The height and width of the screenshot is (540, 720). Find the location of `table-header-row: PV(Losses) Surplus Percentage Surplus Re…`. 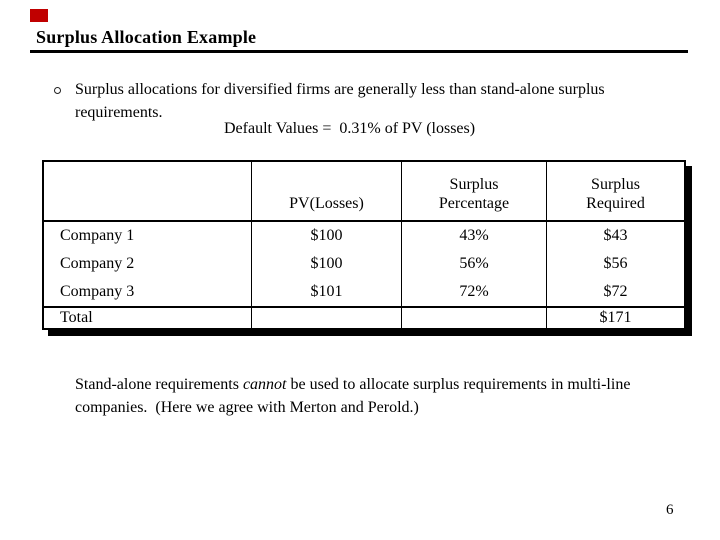

table-header-row: PV(Losses) Surplus Percentage Surplus Re… is located at coordinates (364, 192).